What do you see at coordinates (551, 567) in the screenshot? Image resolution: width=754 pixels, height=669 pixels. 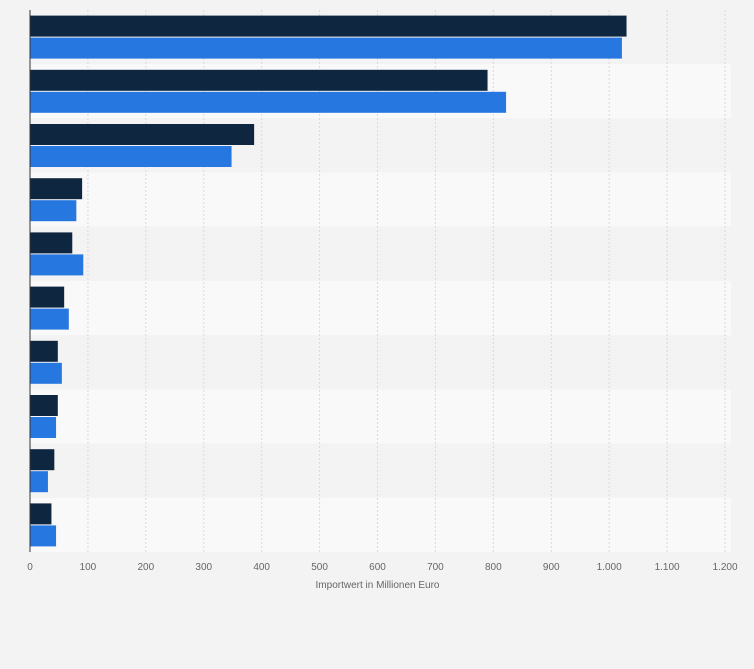 I see `x-tick-label: 900` at bounding box center [551, 567].